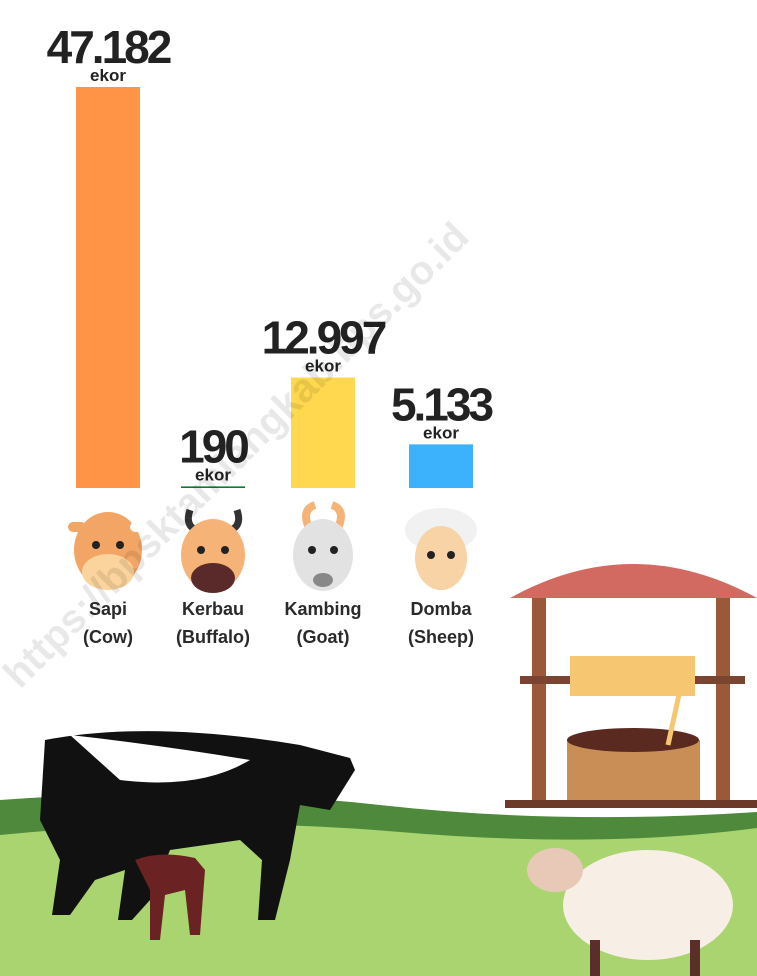 The height and width of the screenshot is (976, 757). I want to click on category-label: Kerbau, so click(213, 609).